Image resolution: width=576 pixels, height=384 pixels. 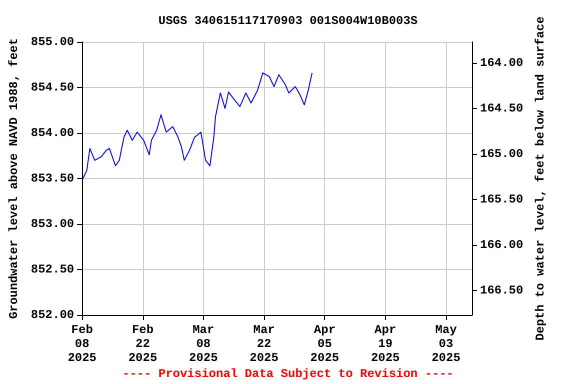 What do you see at coordinates (82, 344) in the screenshot?
I see `x-tick-label: Feb 08 2025` at bounding box center [82, 344].